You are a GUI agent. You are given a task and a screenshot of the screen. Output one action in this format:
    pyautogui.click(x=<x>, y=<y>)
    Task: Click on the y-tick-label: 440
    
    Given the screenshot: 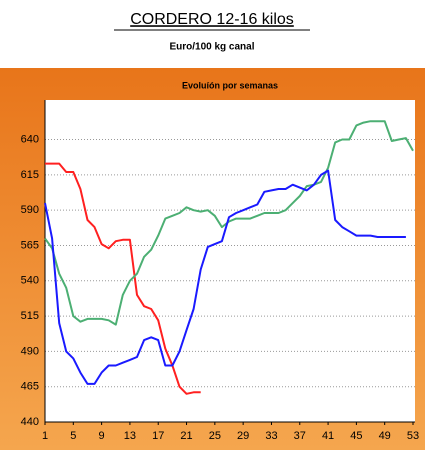 What is the action you would take?
    pyautogui.click(x=30, y=422)
    